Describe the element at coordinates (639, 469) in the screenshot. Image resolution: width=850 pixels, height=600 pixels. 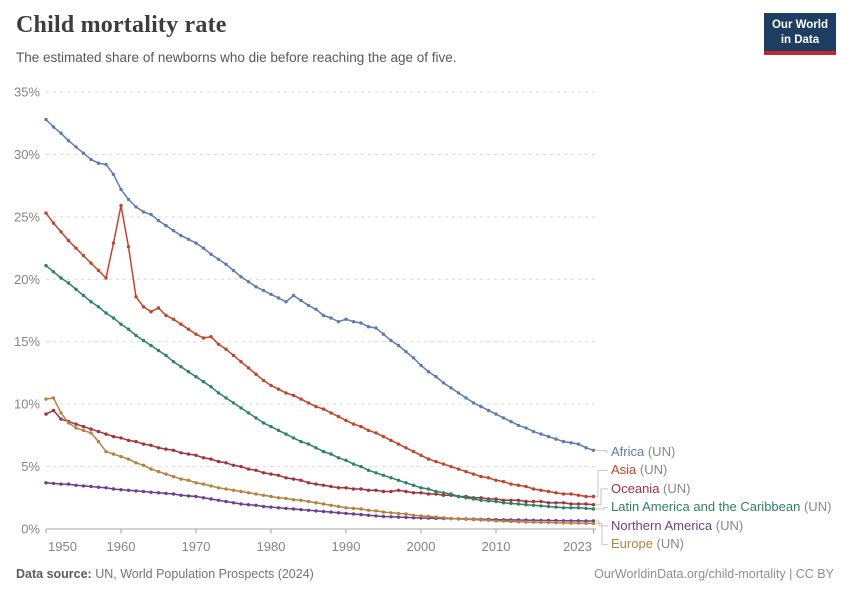
I see `legend-item-asia: Asia (UN)` at that location.